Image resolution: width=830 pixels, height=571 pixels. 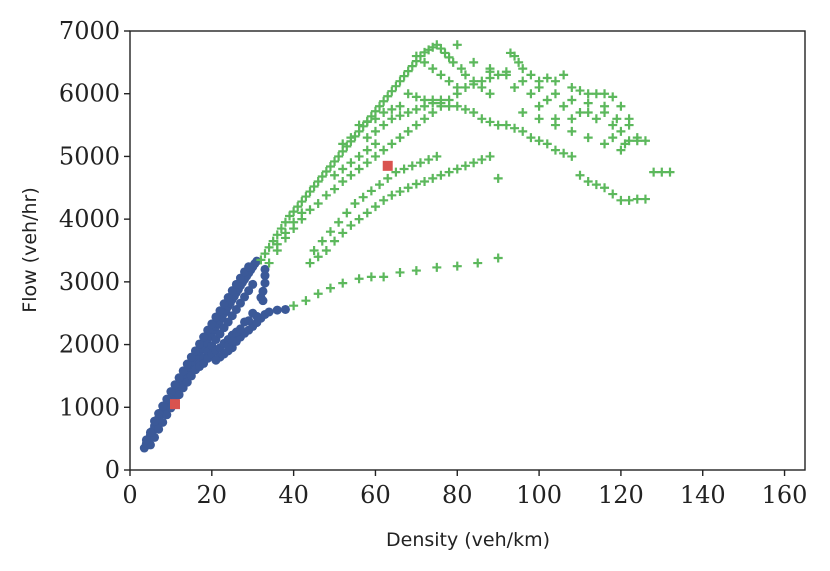 What do you see at coordinates (457, 495) in the screenshot?
I see `x-tick-label: 80` at bounding box center [457, 495].